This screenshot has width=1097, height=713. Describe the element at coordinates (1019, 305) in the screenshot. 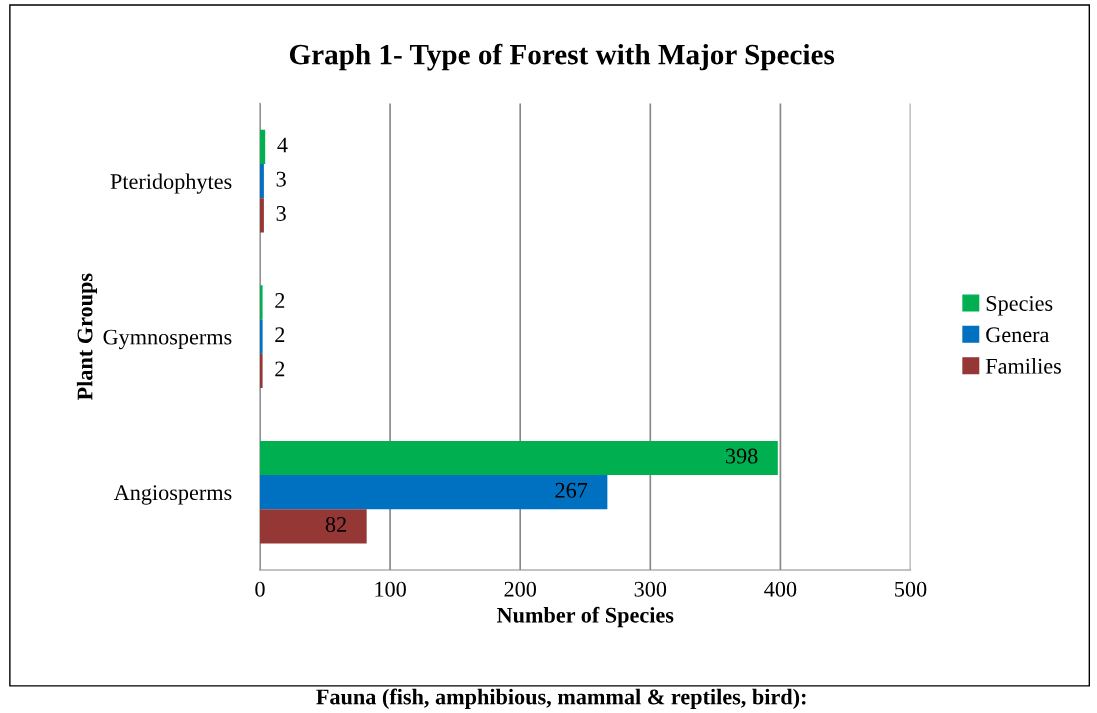

I see `legend-label: Species` at that location.